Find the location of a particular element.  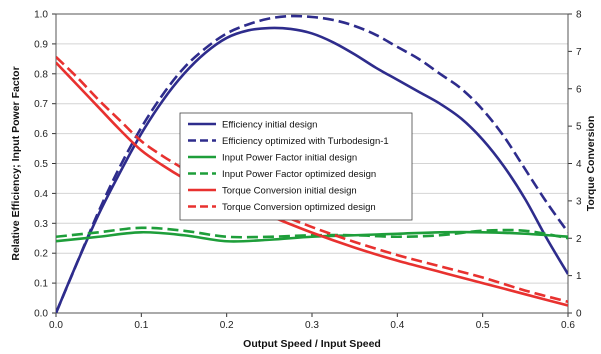

x-tick-label: 0.2 is located at coordinates (227, 325).